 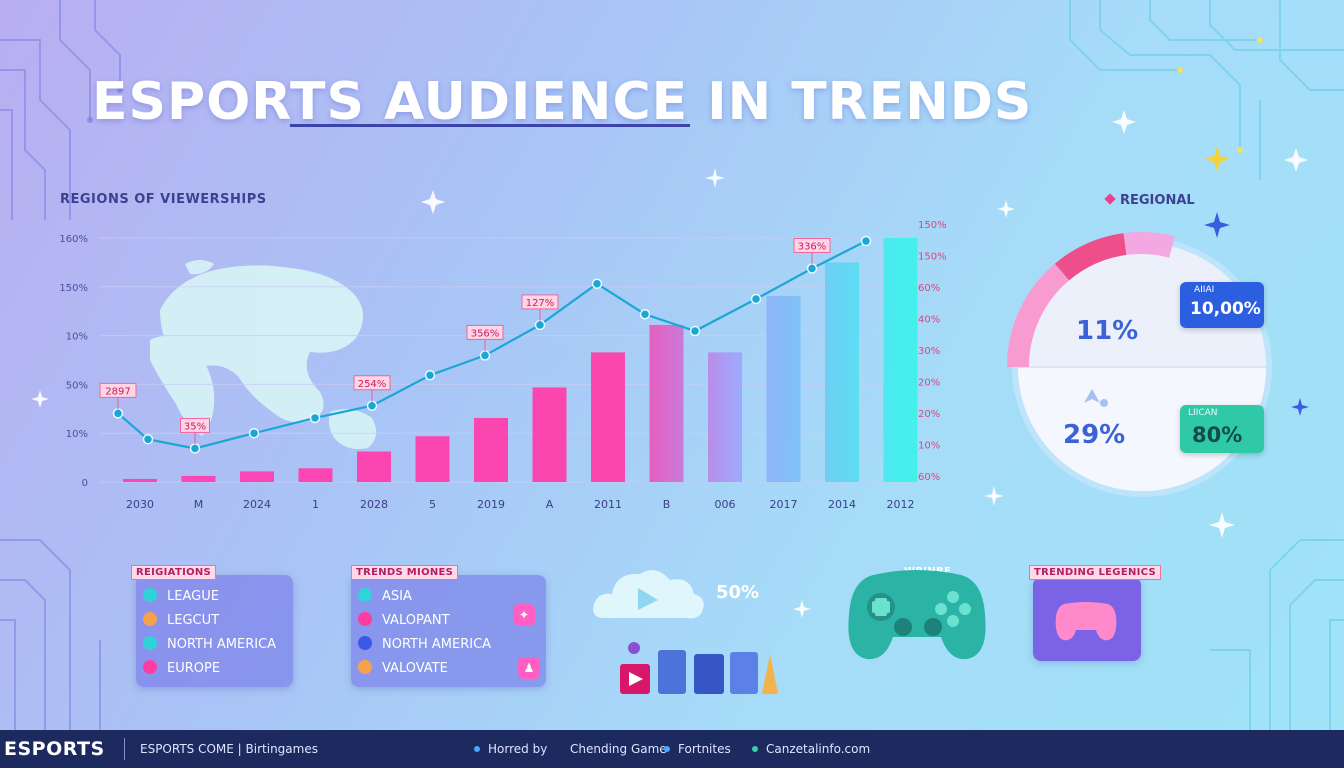 I want to click on data-label: 35%, so click(x=195, y=426).